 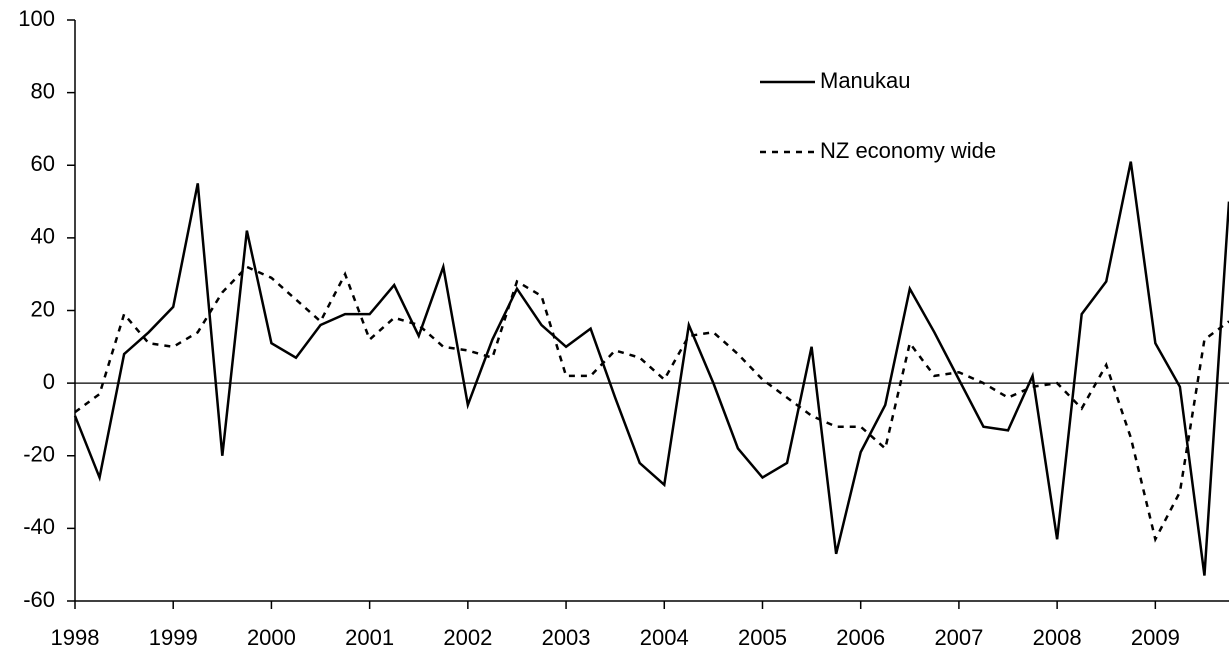 I want to click on y-tick-label: -60, so click(x=39, y=599).